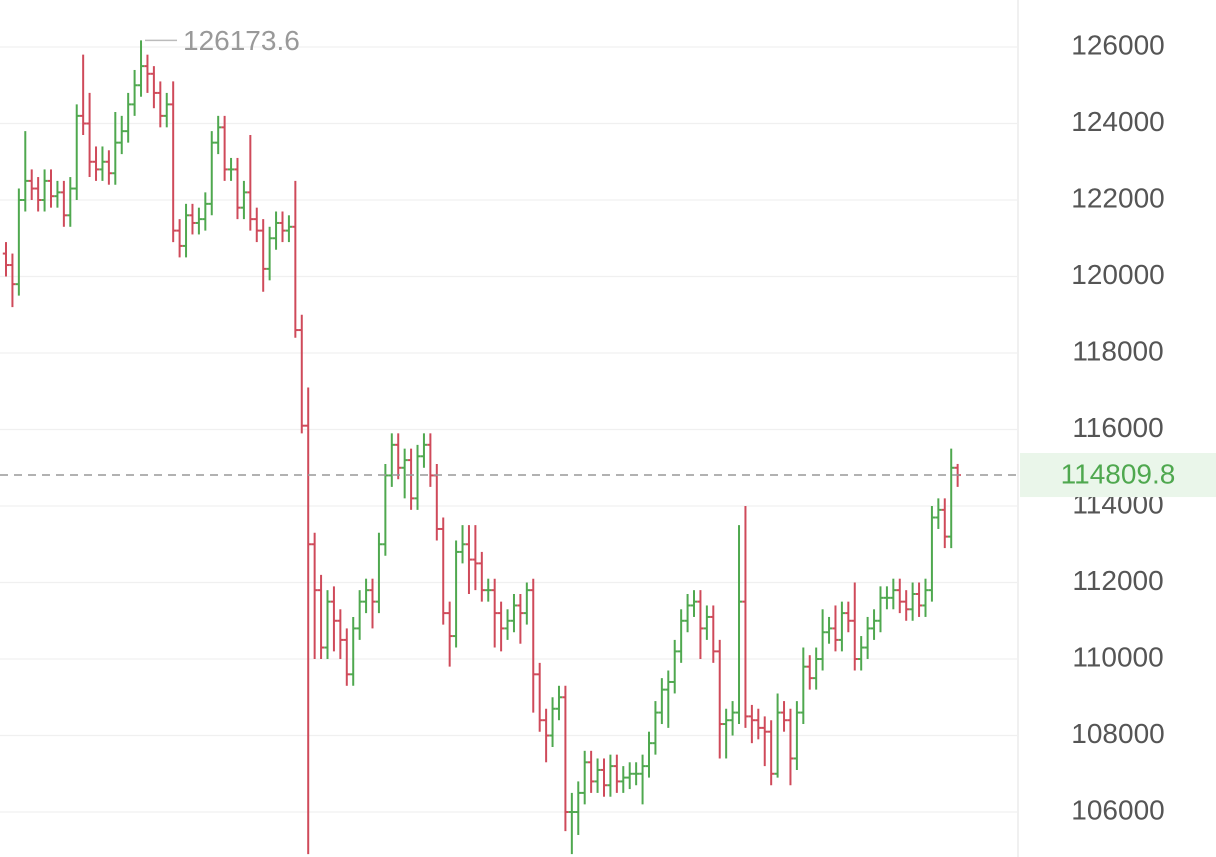  What do you see at coordinates (1117, 809) in the screenshot?
I see `y-tick-label: 106000` at bounding box center [1117, 809].